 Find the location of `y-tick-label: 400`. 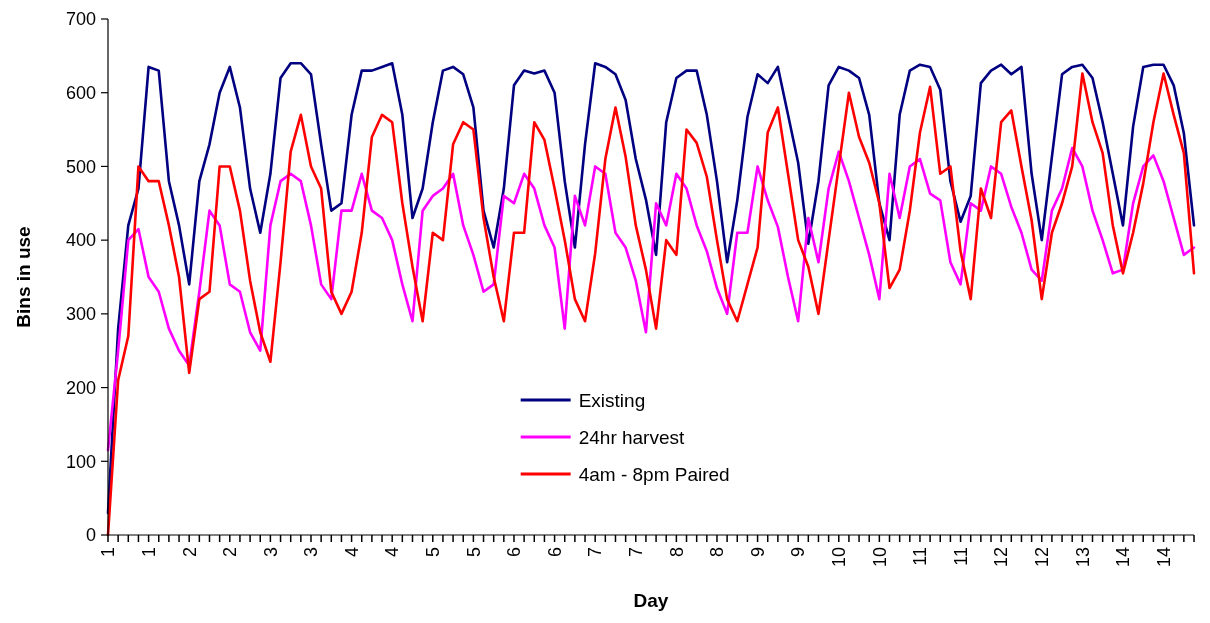

y-tick-label: 400 is located at coordinates (80, 240).